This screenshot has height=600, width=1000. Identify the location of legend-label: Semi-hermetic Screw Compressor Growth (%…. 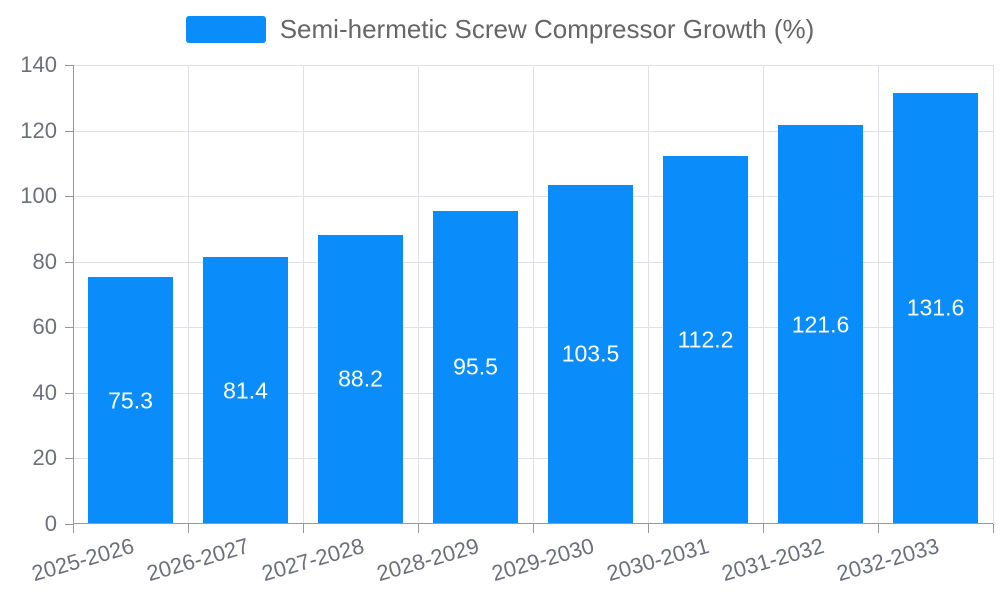
(547, 29).